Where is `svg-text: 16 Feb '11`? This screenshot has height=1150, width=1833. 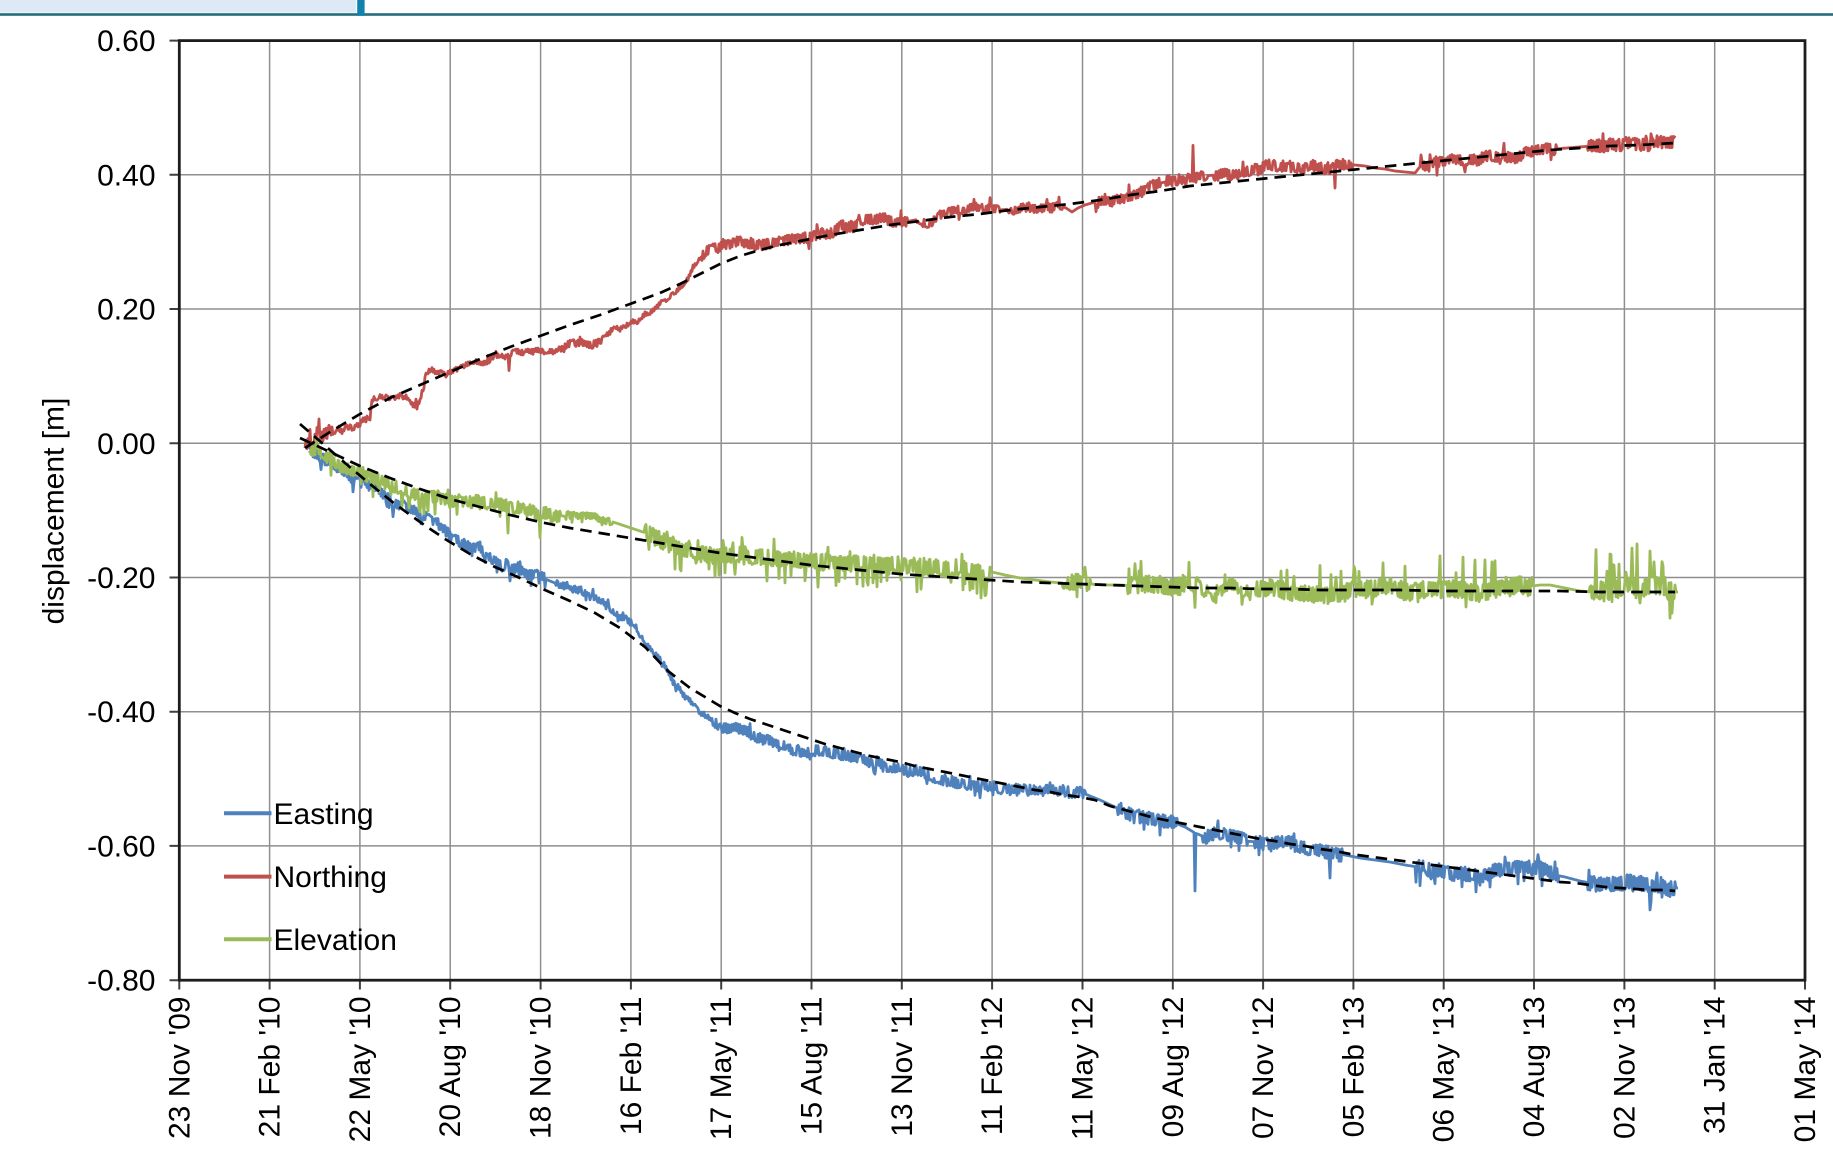 svg-text: 16 Feb '11 is located at coordinates (631, 1066).